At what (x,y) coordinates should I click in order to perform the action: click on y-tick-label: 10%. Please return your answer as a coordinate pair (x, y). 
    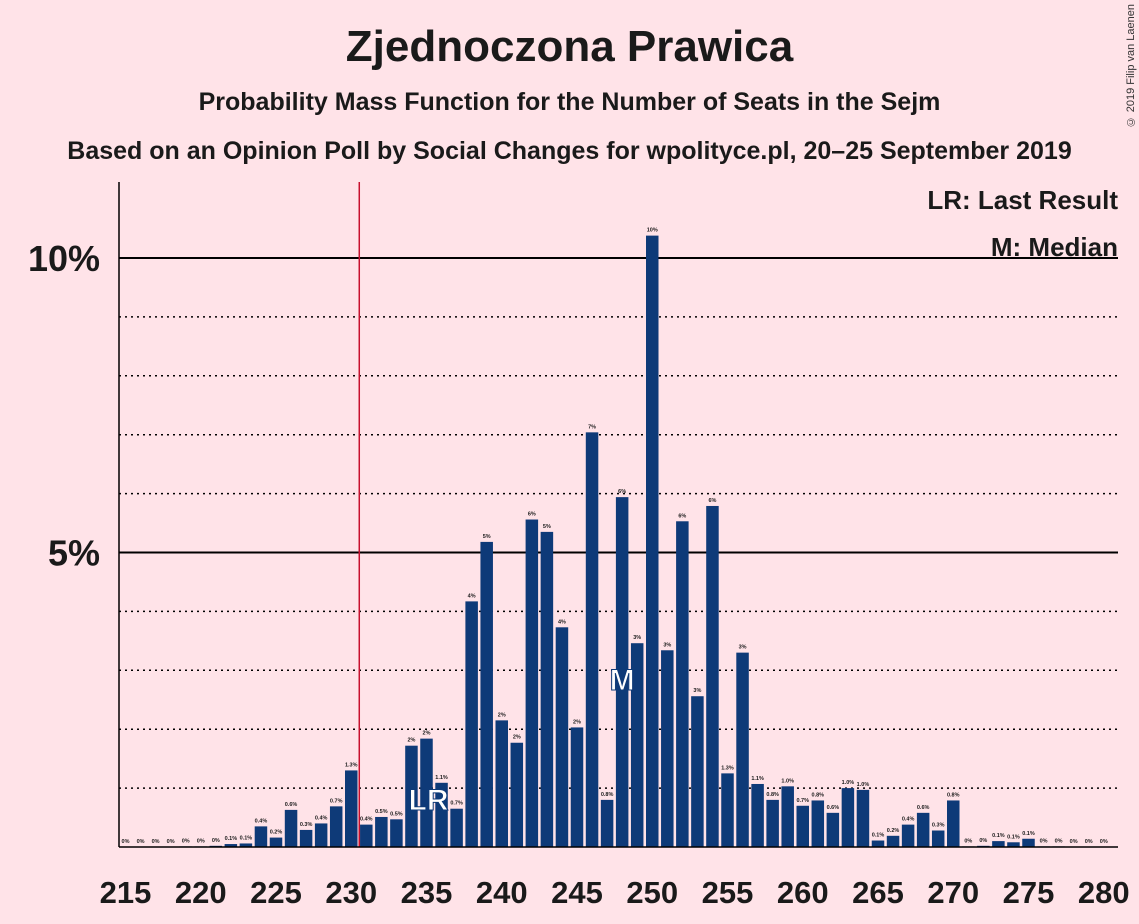
    Looking at the image, I should click on (64, 258).